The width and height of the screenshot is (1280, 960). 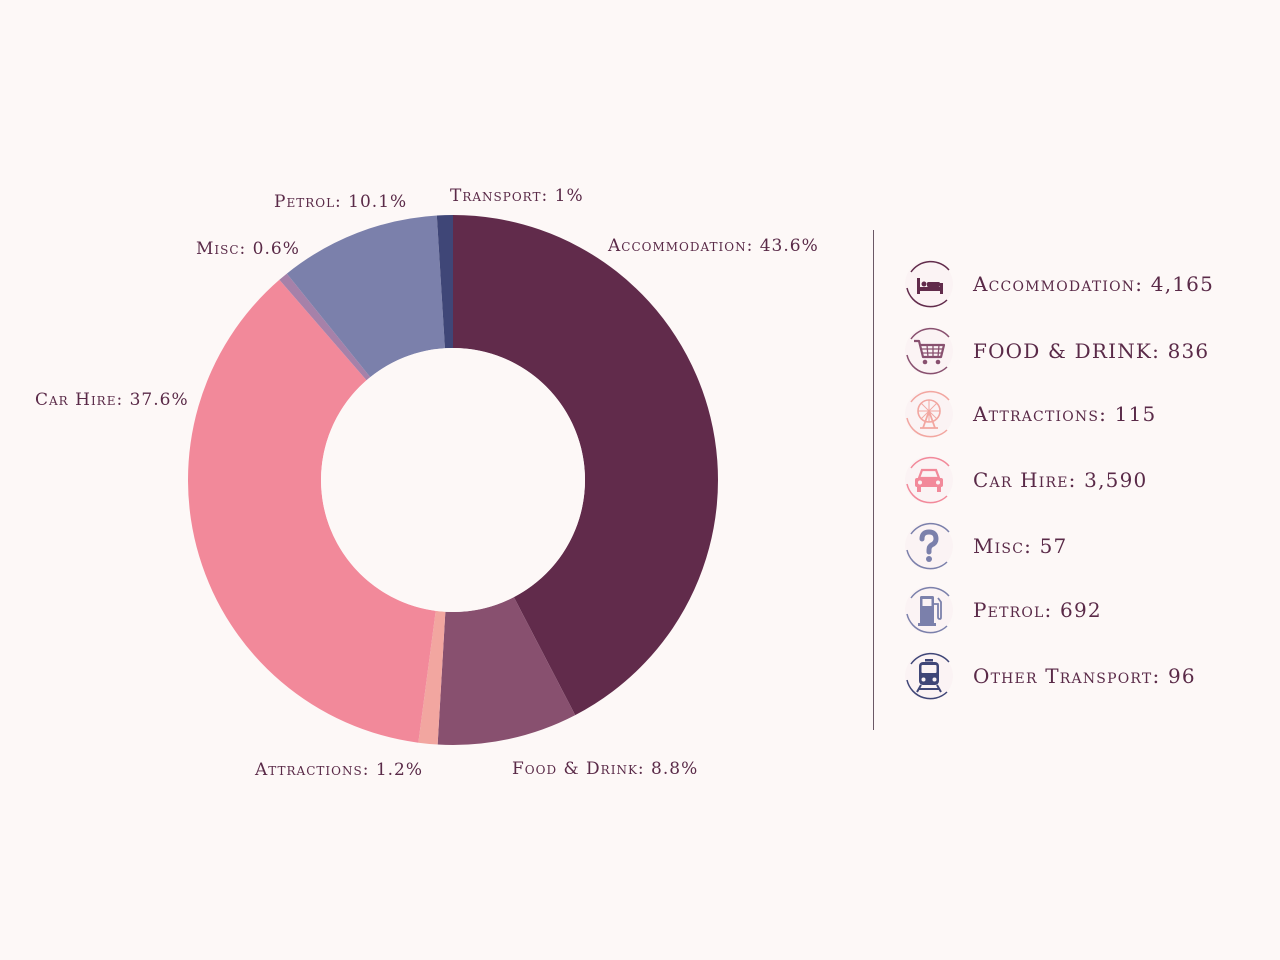 What do you see at coordinates (506, 671) in the screenshot?
I see `slice-food-and-drink` at bounding box center [506, 671].